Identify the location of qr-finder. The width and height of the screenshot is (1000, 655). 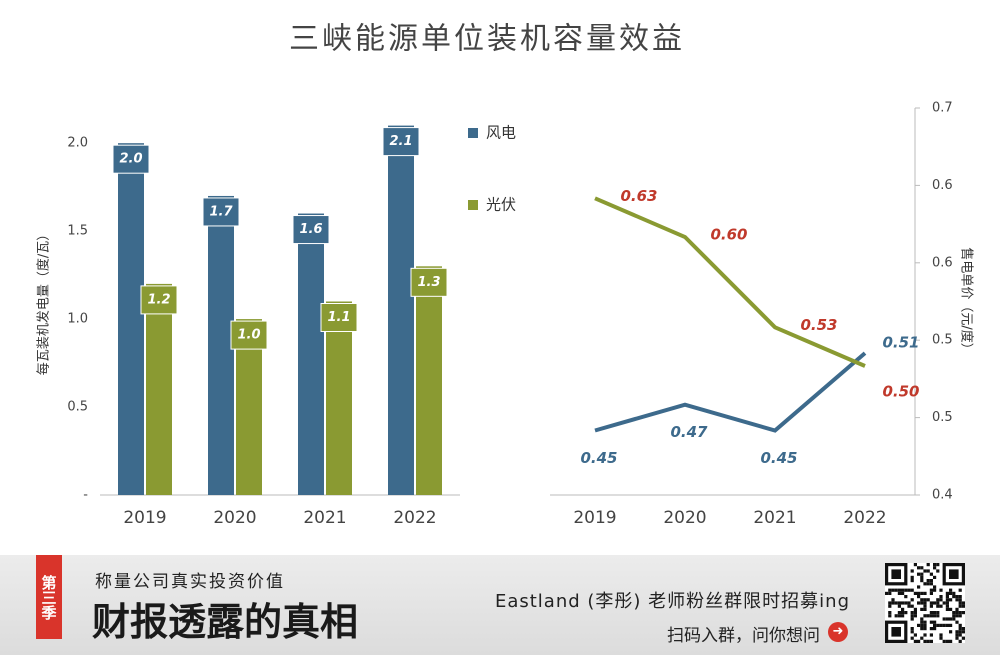
(896, 574).